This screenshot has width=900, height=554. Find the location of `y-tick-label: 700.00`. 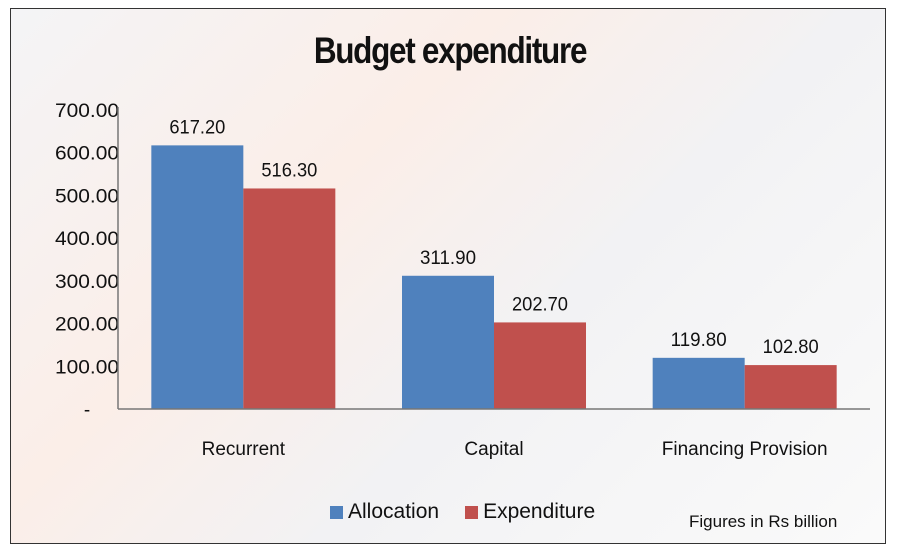

y-tick-label: 700.00 is located at coordinates (87, 111).